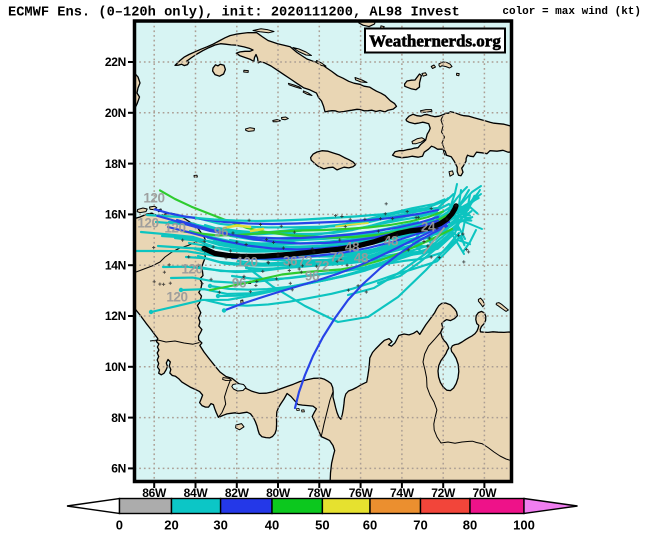 This screenshot has width=646, height=533. What do you see at coordinates (220, 525) in the screenshot?
I see `svg-text: 30` at bounding box center [220, 525].